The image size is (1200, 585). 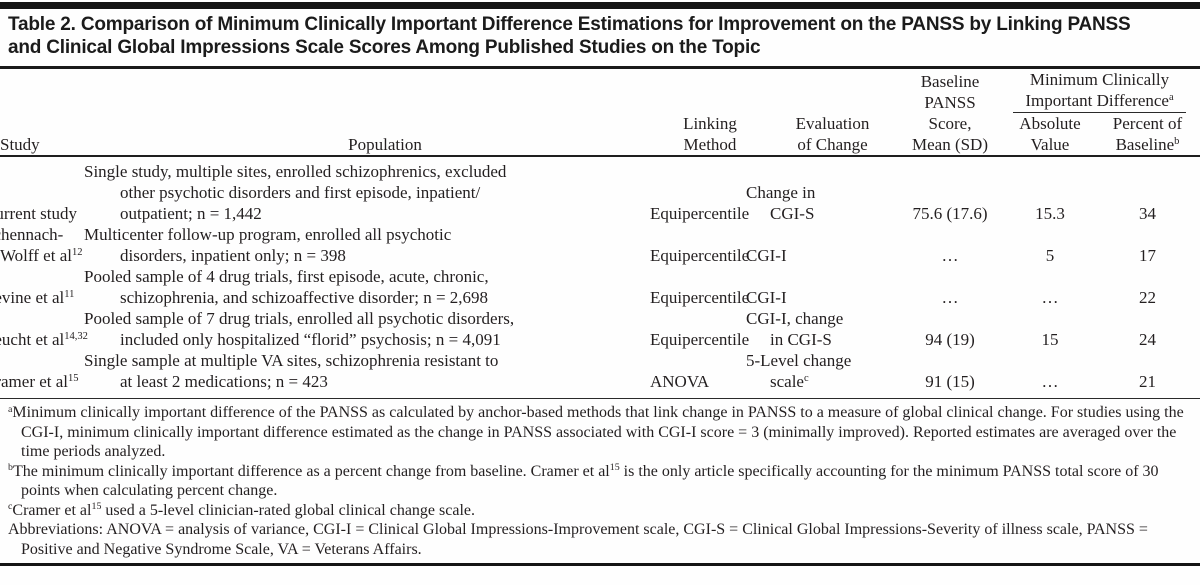 I want to click on header-baseline-panss: Baseline PANSS Score, Mean (SD), so click(x=950, y=113).